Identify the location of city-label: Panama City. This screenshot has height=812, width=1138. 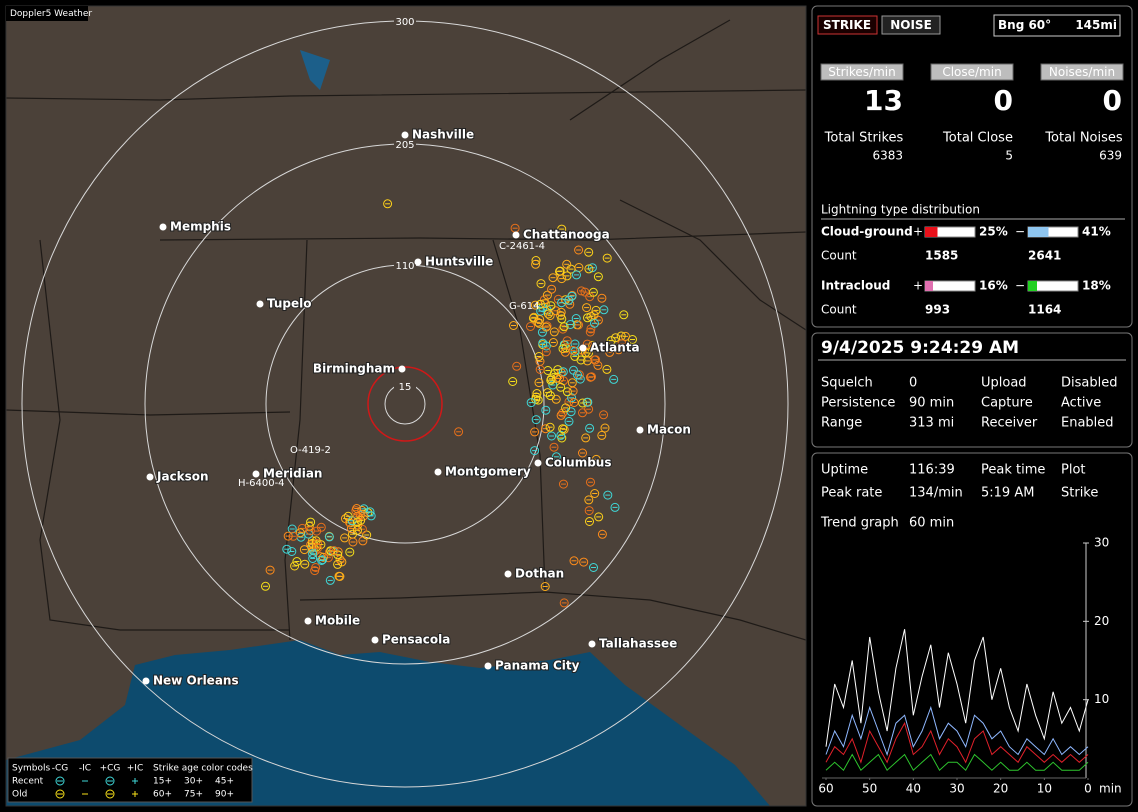
(537, 666).